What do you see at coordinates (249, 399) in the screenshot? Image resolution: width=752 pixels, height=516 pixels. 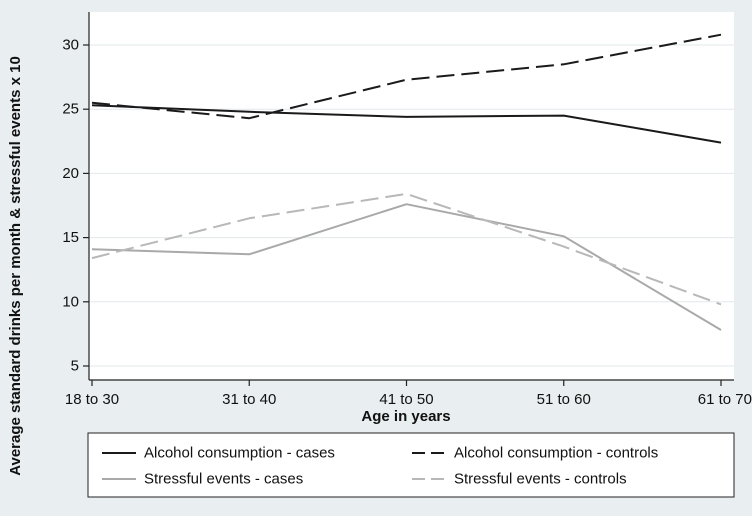 I see `x-tick-label: 31 to 40` at bounding box center [249, 399].